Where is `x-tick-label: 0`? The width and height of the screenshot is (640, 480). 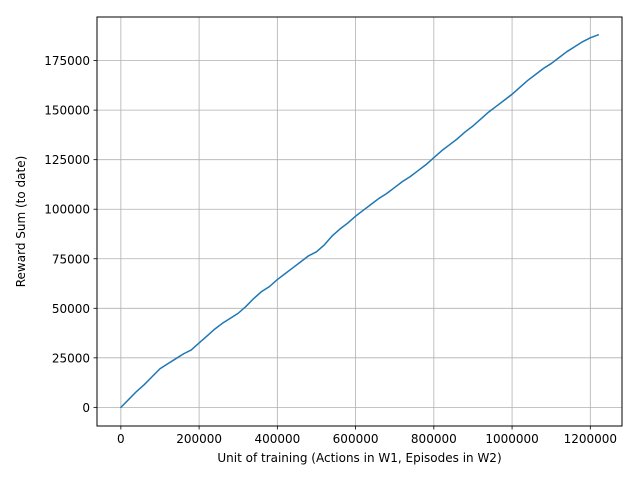 x-tick-label: 0 is located at coordinates (121, 439).